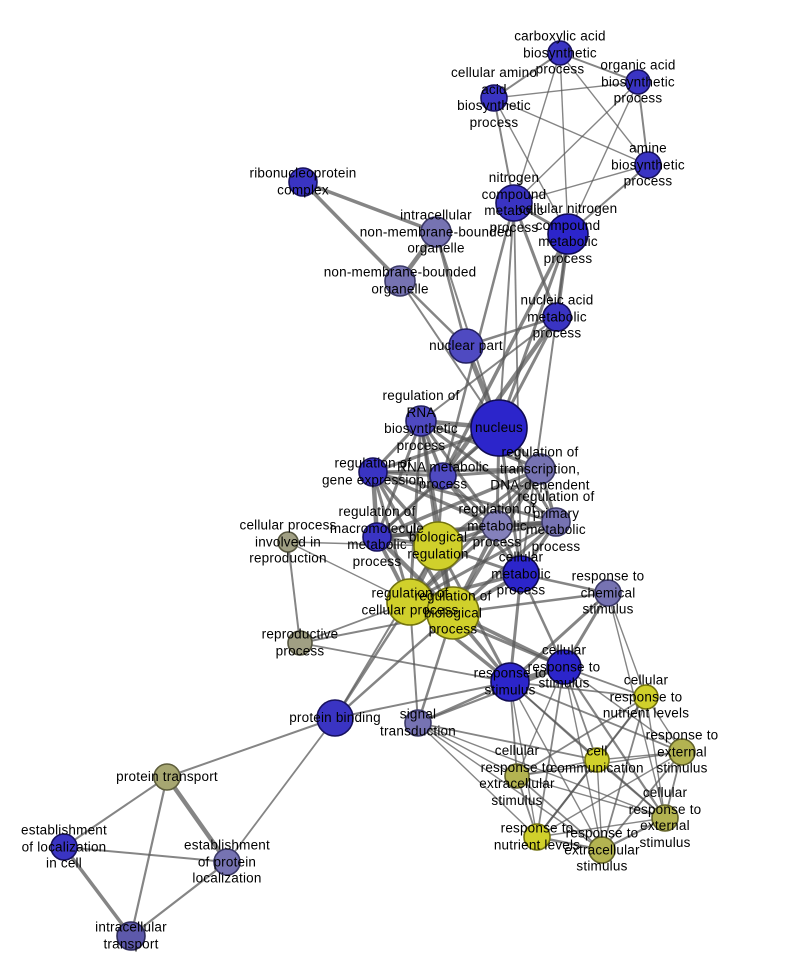  What do you see at coordinates (197, 819) in the screenshot?
I see `edge-protein-transport--establishment-of-protein-localization` at bounding box center [197, 819].